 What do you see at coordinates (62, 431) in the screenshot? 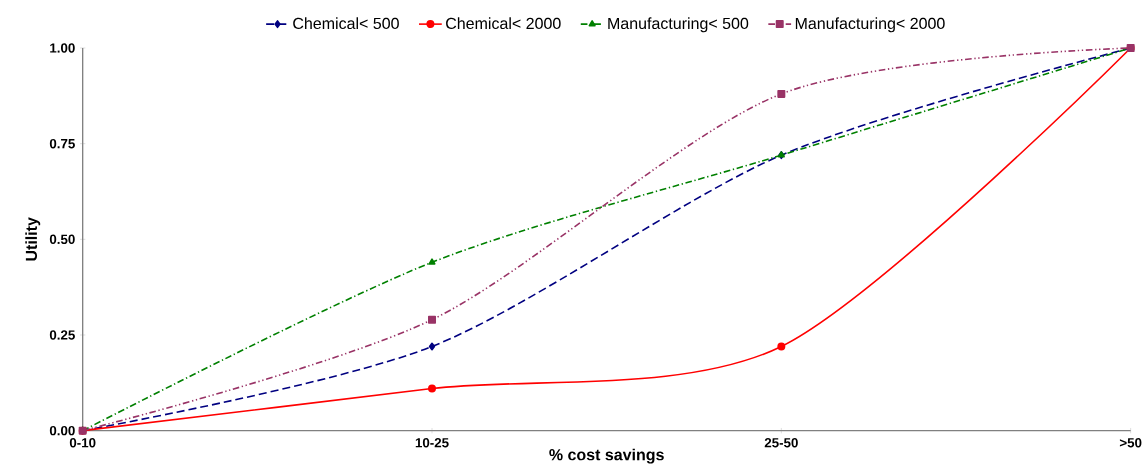
I see `y-tick-label: 0.00` at bounding box center [62, 431].